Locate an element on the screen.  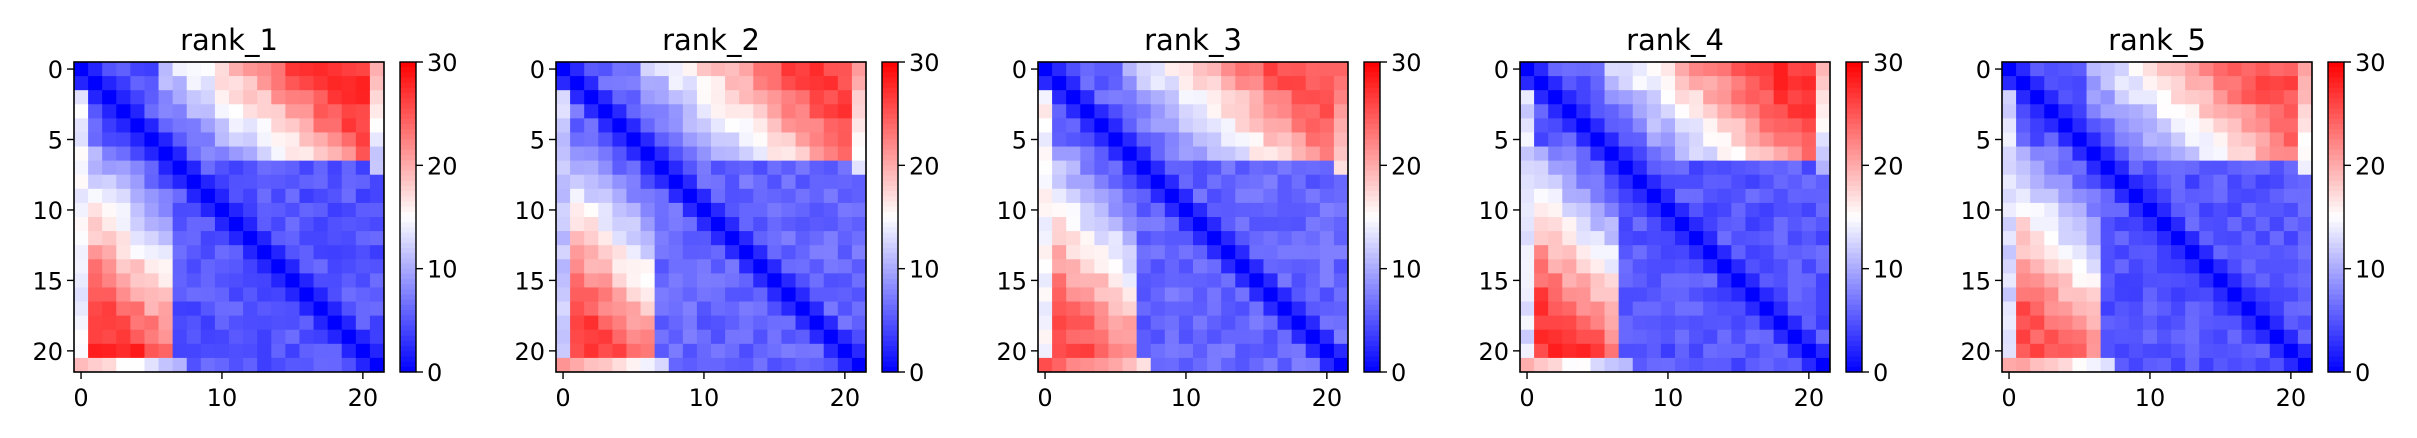
y-tick-label: 20 is located at coordinates (47, 352).